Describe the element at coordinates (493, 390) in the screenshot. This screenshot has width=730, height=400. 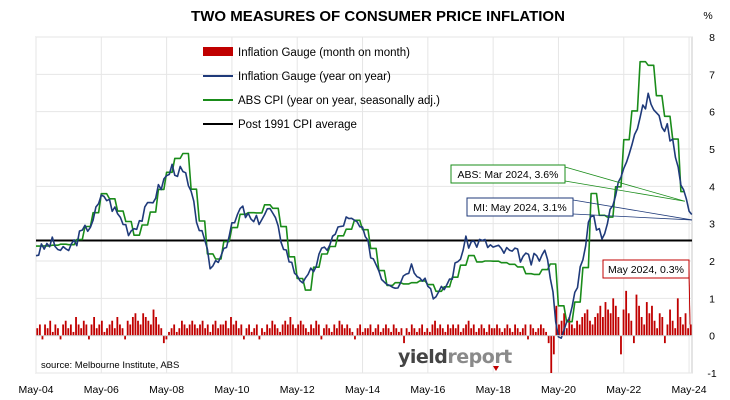
I see `x-tick-label: May-18` at that location.